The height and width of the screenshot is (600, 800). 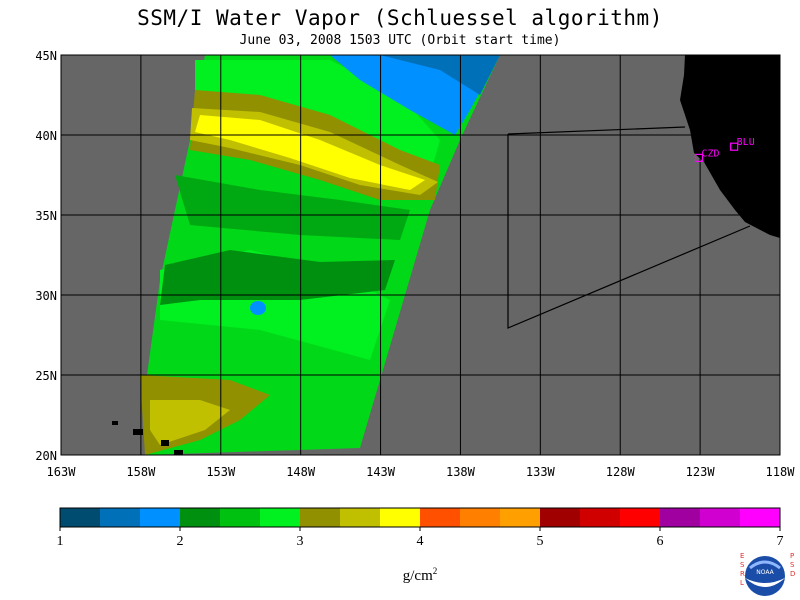 I want to click on lon-label: 148W, so click(x=301, y=472).